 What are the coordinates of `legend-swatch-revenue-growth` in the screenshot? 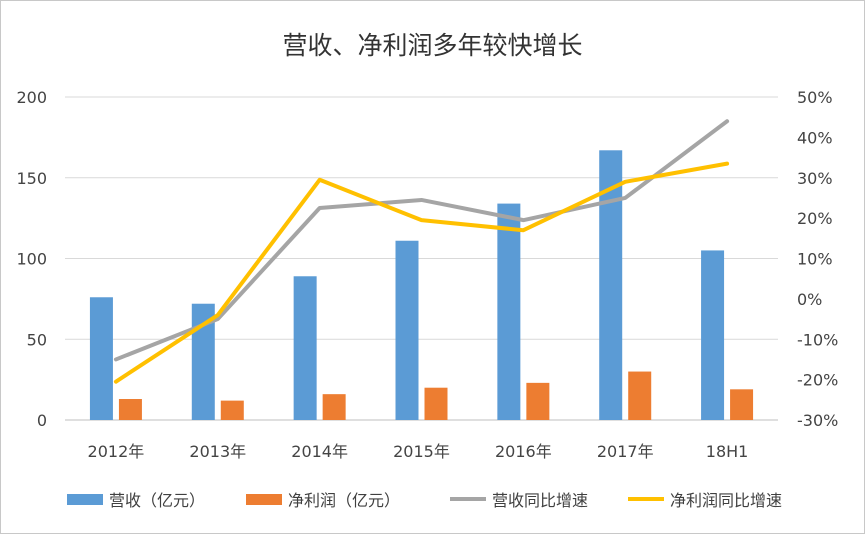 It's located at (468, 499).